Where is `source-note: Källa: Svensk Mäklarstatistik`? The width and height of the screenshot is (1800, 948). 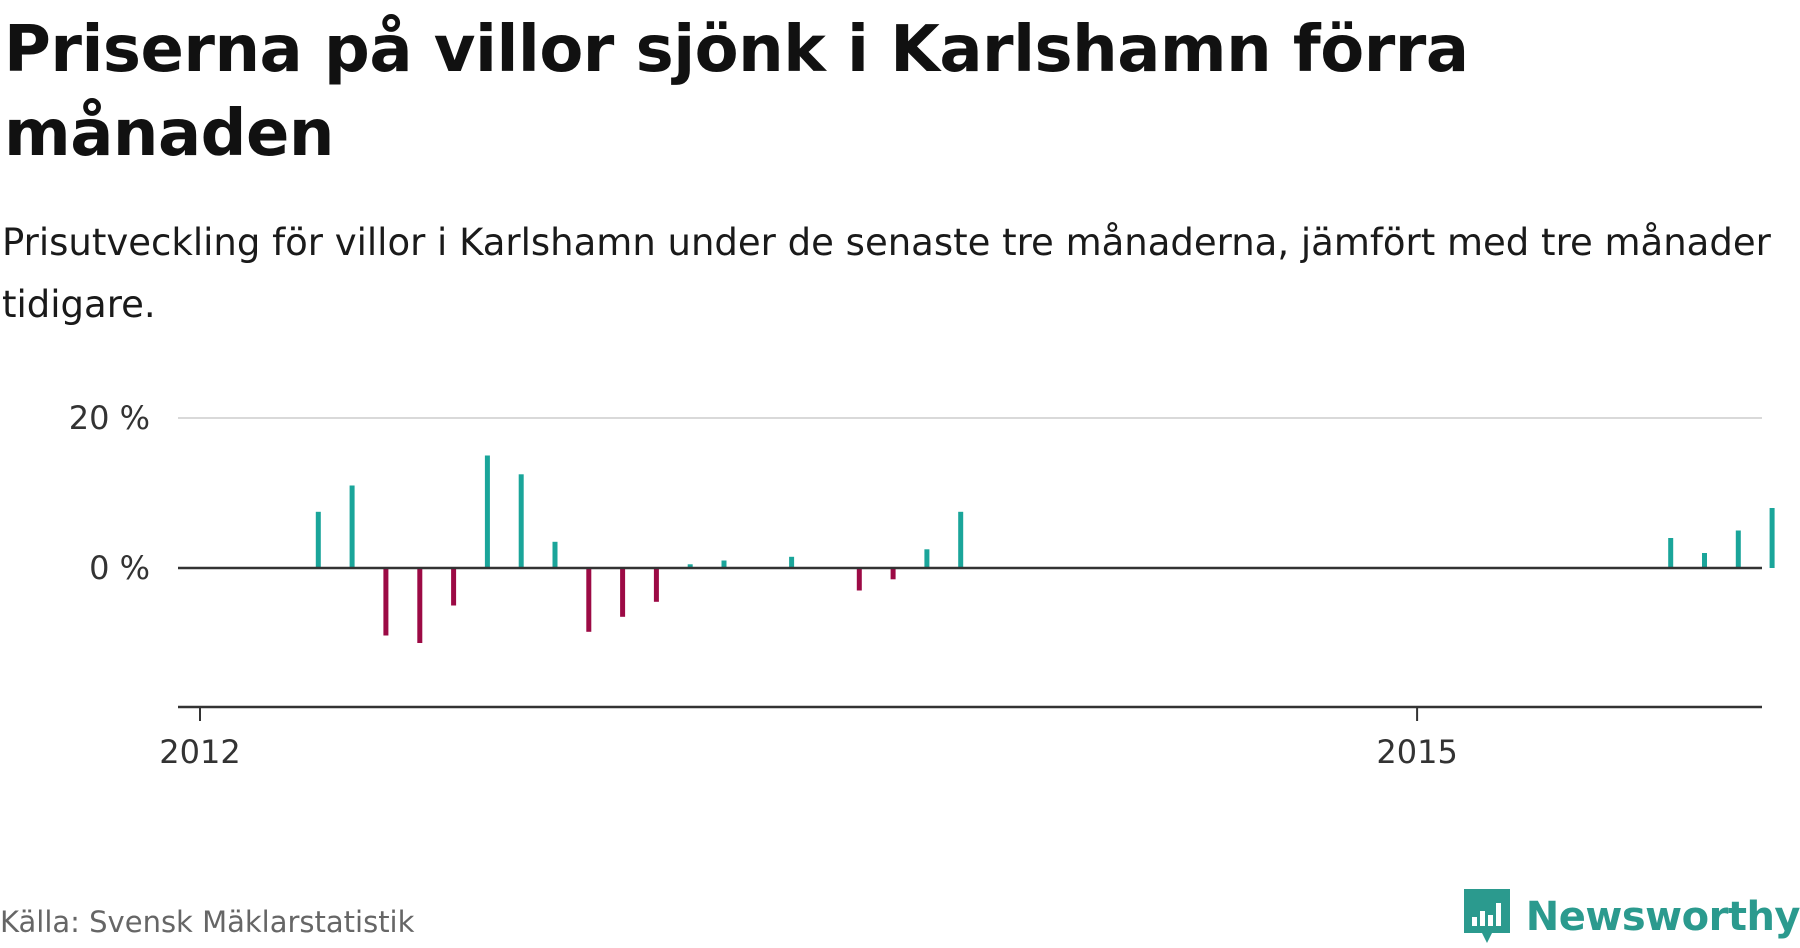 source-note: Källa: Svensk Mäklarstatistik is located at coordinates (207, 922).